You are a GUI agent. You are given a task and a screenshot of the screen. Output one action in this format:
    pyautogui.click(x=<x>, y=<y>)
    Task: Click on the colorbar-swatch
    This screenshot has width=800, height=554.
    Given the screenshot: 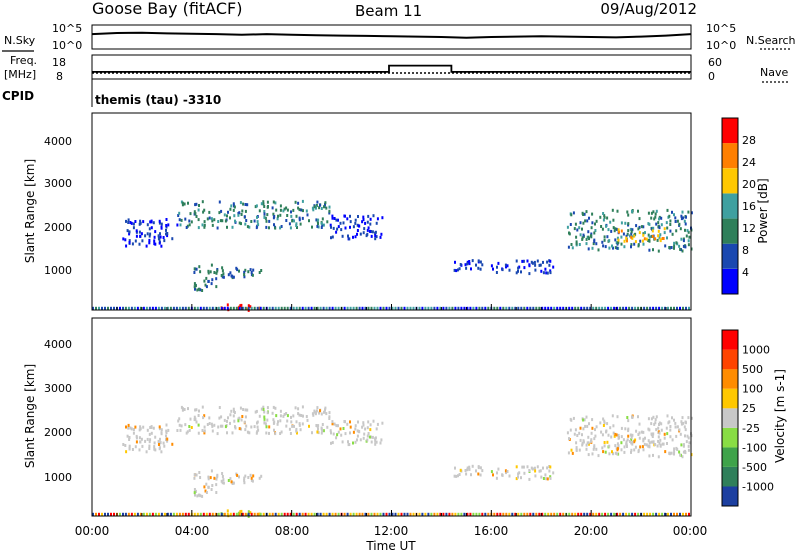 What is the action you would take?
    pyautogui.click(x=730, y=206)
    